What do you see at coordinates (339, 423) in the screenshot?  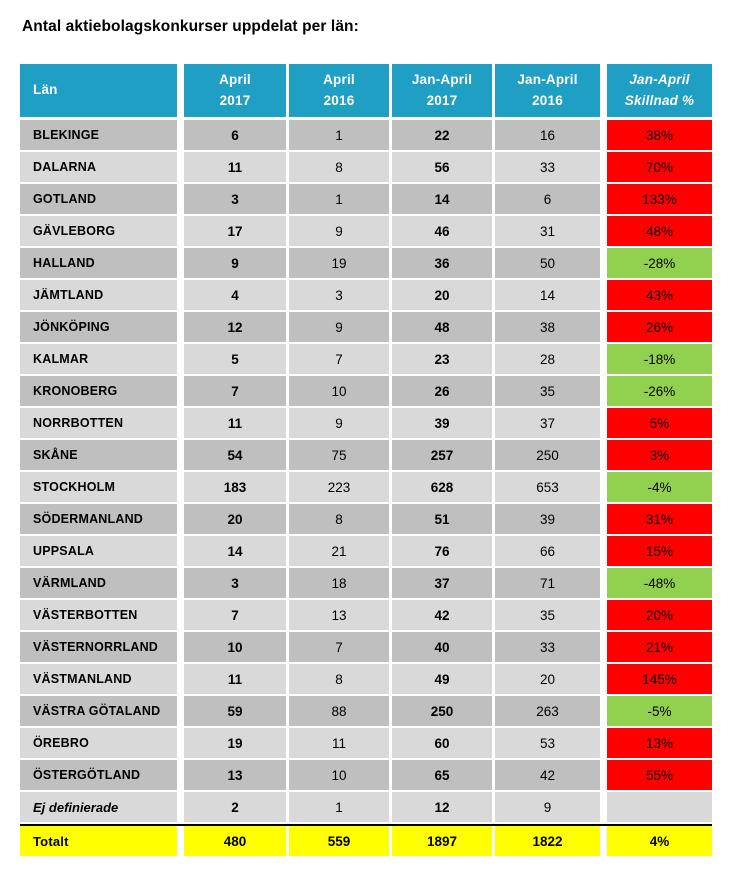 I see `april-2016-value-cell: 9` at bounding box center [339, 423].